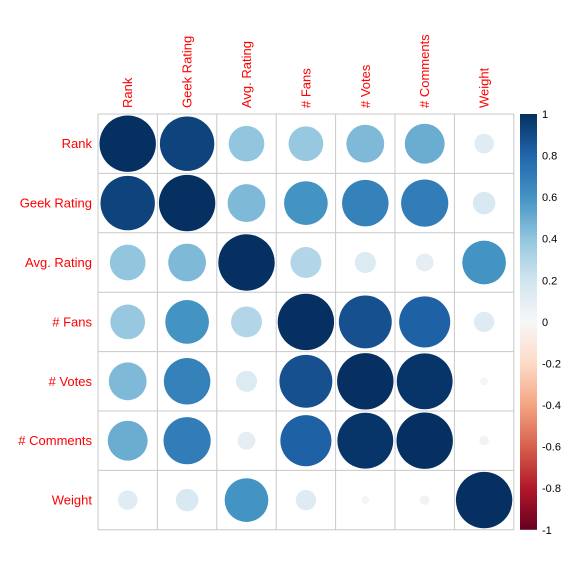 Image resolution: width=576 pixels, height=563 pixels. I want to click on colorbar-tick-label: 0.2, so click(549, 281).